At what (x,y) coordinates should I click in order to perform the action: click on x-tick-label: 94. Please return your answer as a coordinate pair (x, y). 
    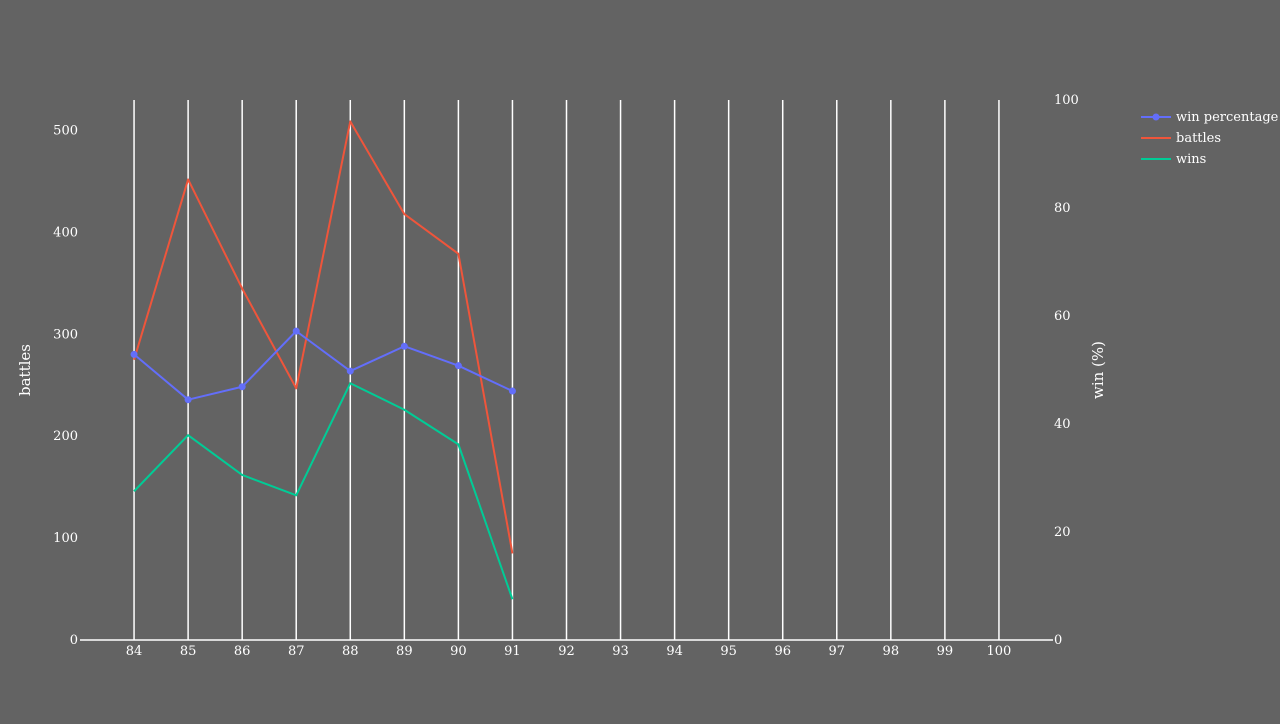
    Looking at the image, I should click on (674, 651).